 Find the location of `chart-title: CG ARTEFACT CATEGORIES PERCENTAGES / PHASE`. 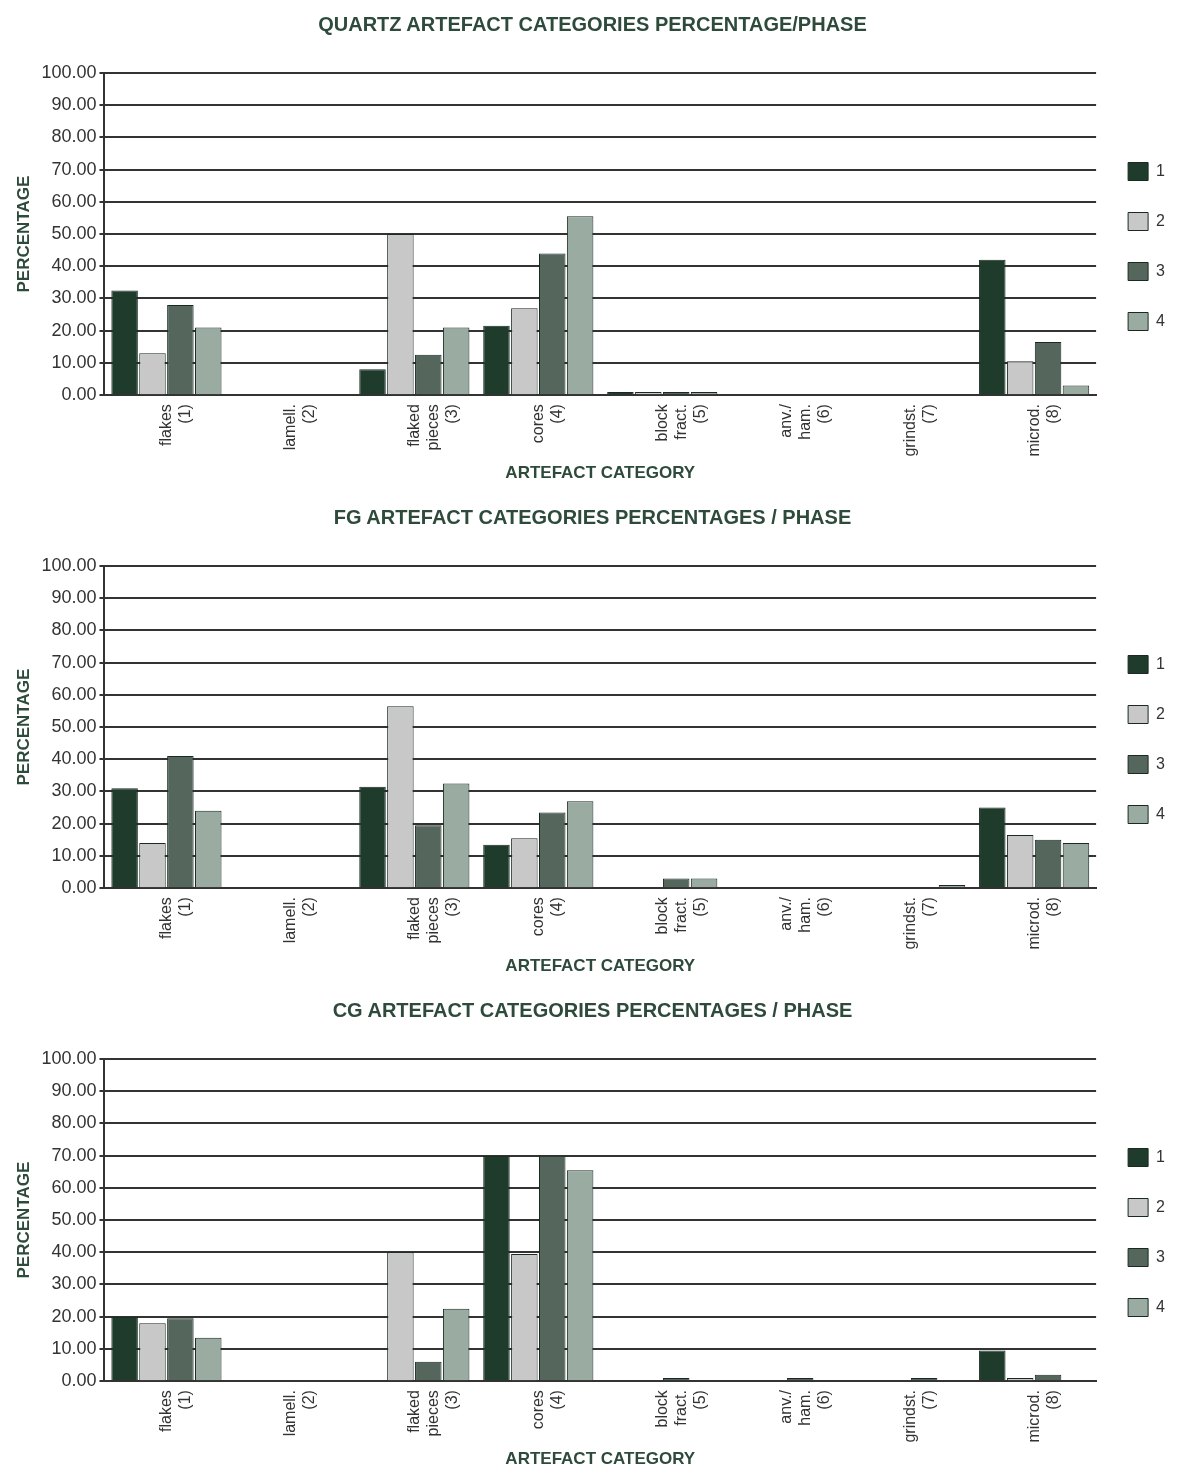

chart-title: CG ARTEFACT CATEGORIES PERCENTAGES / PHASE is located at coordinates (592, 1009).